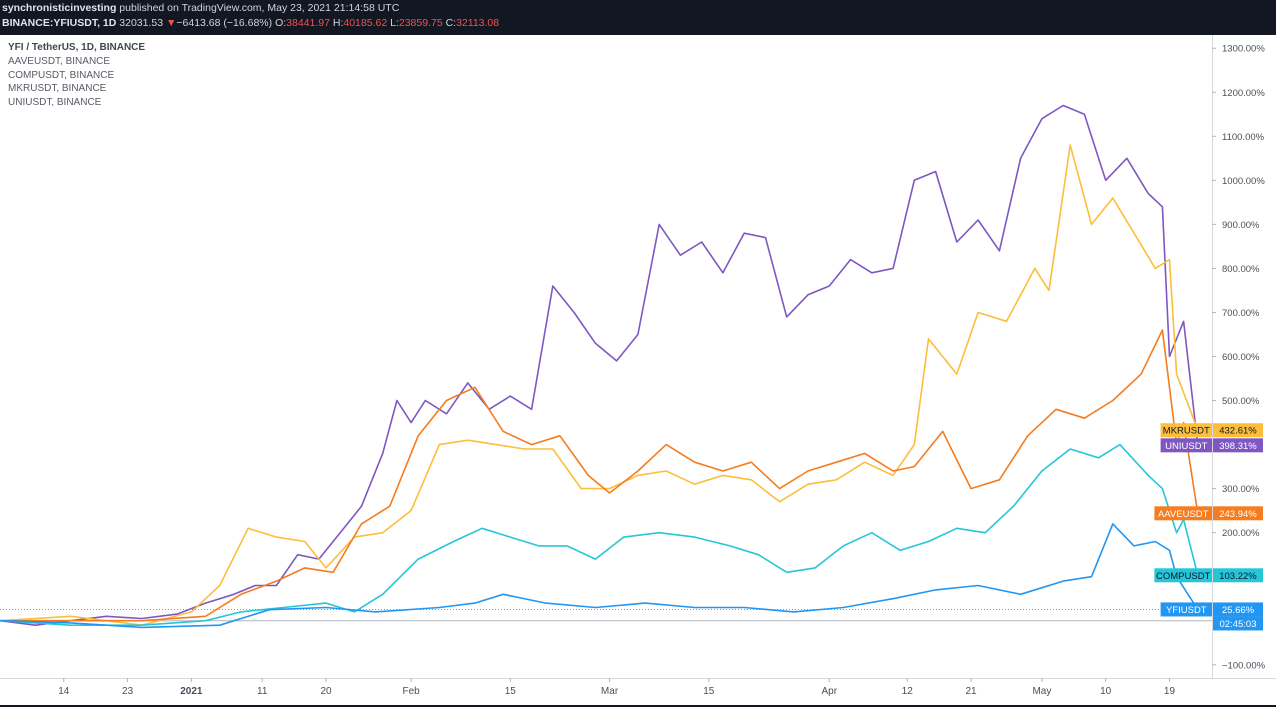 The image size is (1276, 707). What do you see at coordinates (224, 23) in the screenshot?
I see `price-change: −6413.68 (−16.68%)` at bounding box center [224, 23].